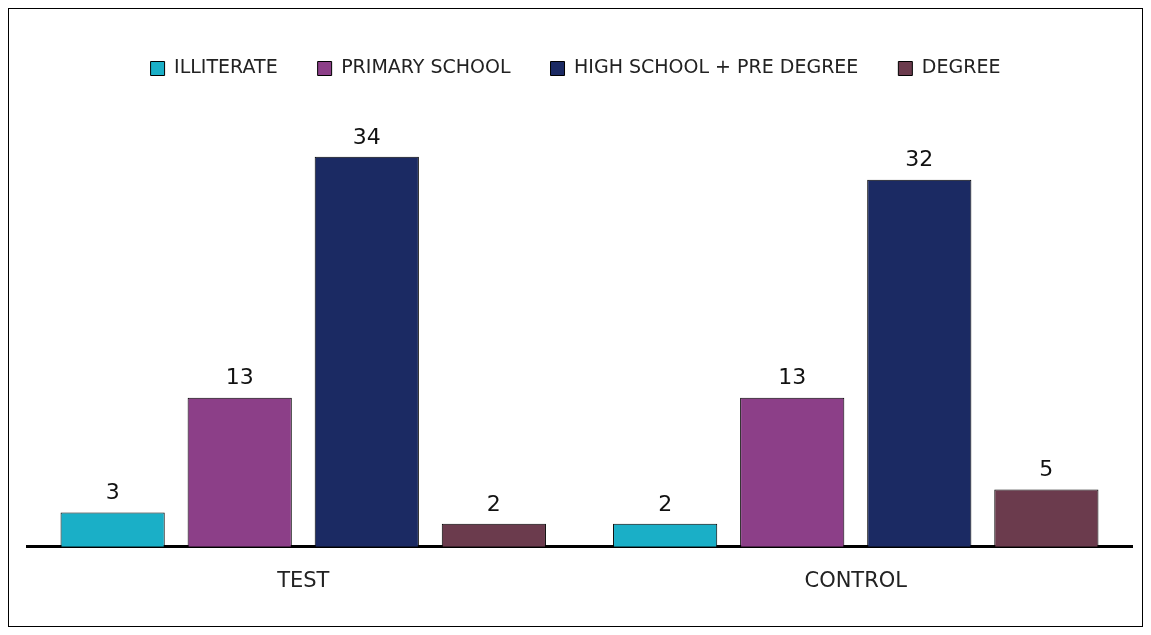 Image resolution: width=1151 pixels, height=635 pixels. Describe the element at coordinates (961, 66) in the screenshot. I see `legend-label: DEGREE` at that location.